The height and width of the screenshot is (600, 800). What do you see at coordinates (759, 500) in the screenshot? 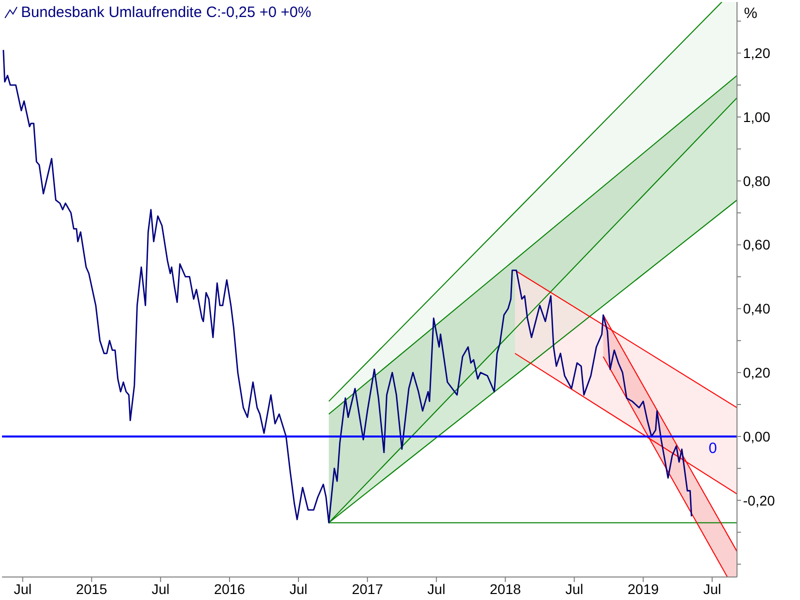
I see `y-tick-label: -0,20` at bounding box center [759, 500].